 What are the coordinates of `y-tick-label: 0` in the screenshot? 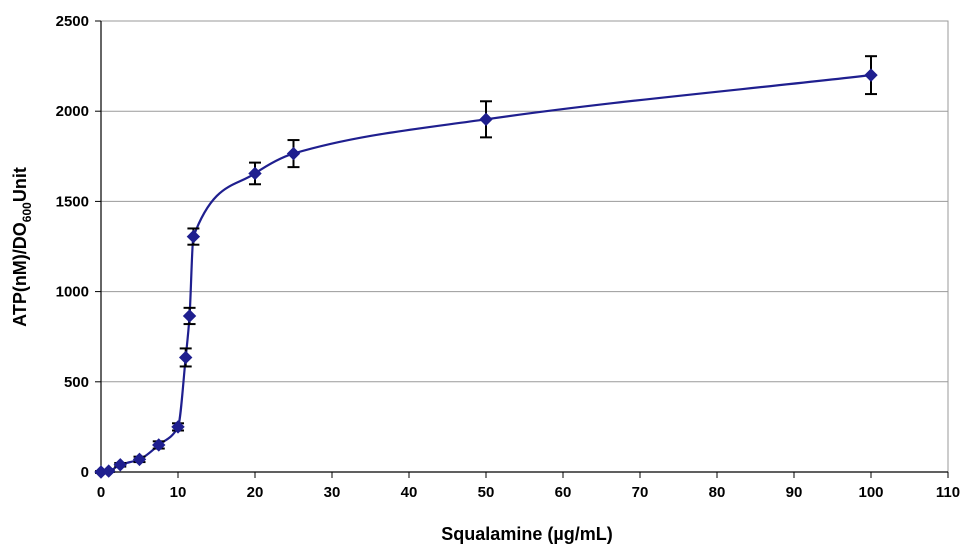 It's located at (85, 472).